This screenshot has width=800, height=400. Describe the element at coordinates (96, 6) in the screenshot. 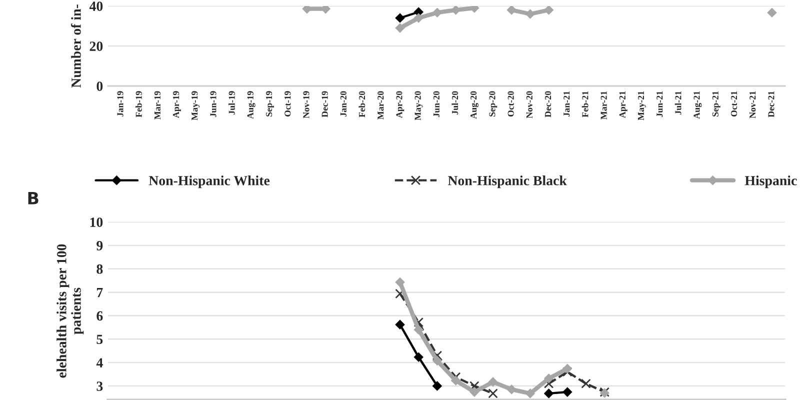

I see `y-tick-label: 40` at that location.